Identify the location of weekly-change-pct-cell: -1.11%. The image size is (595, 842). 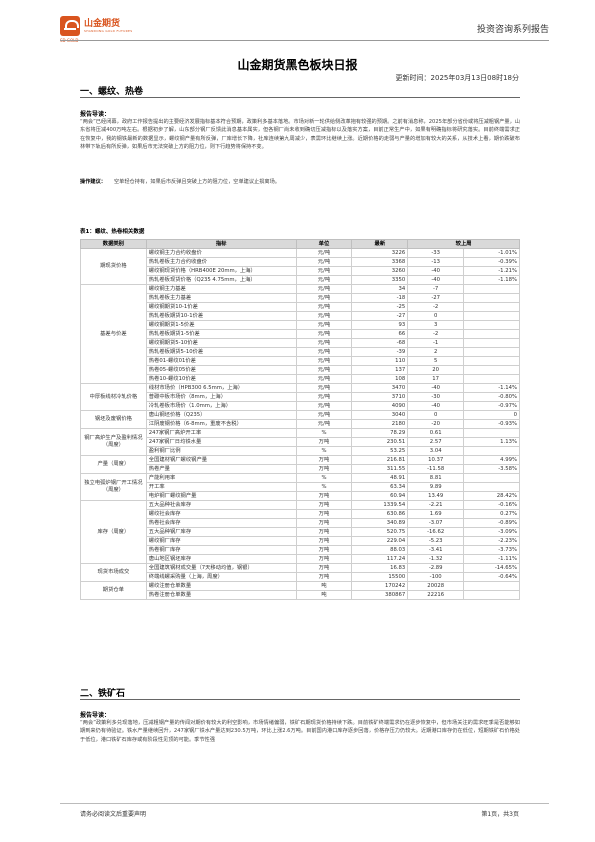
(491, 559).